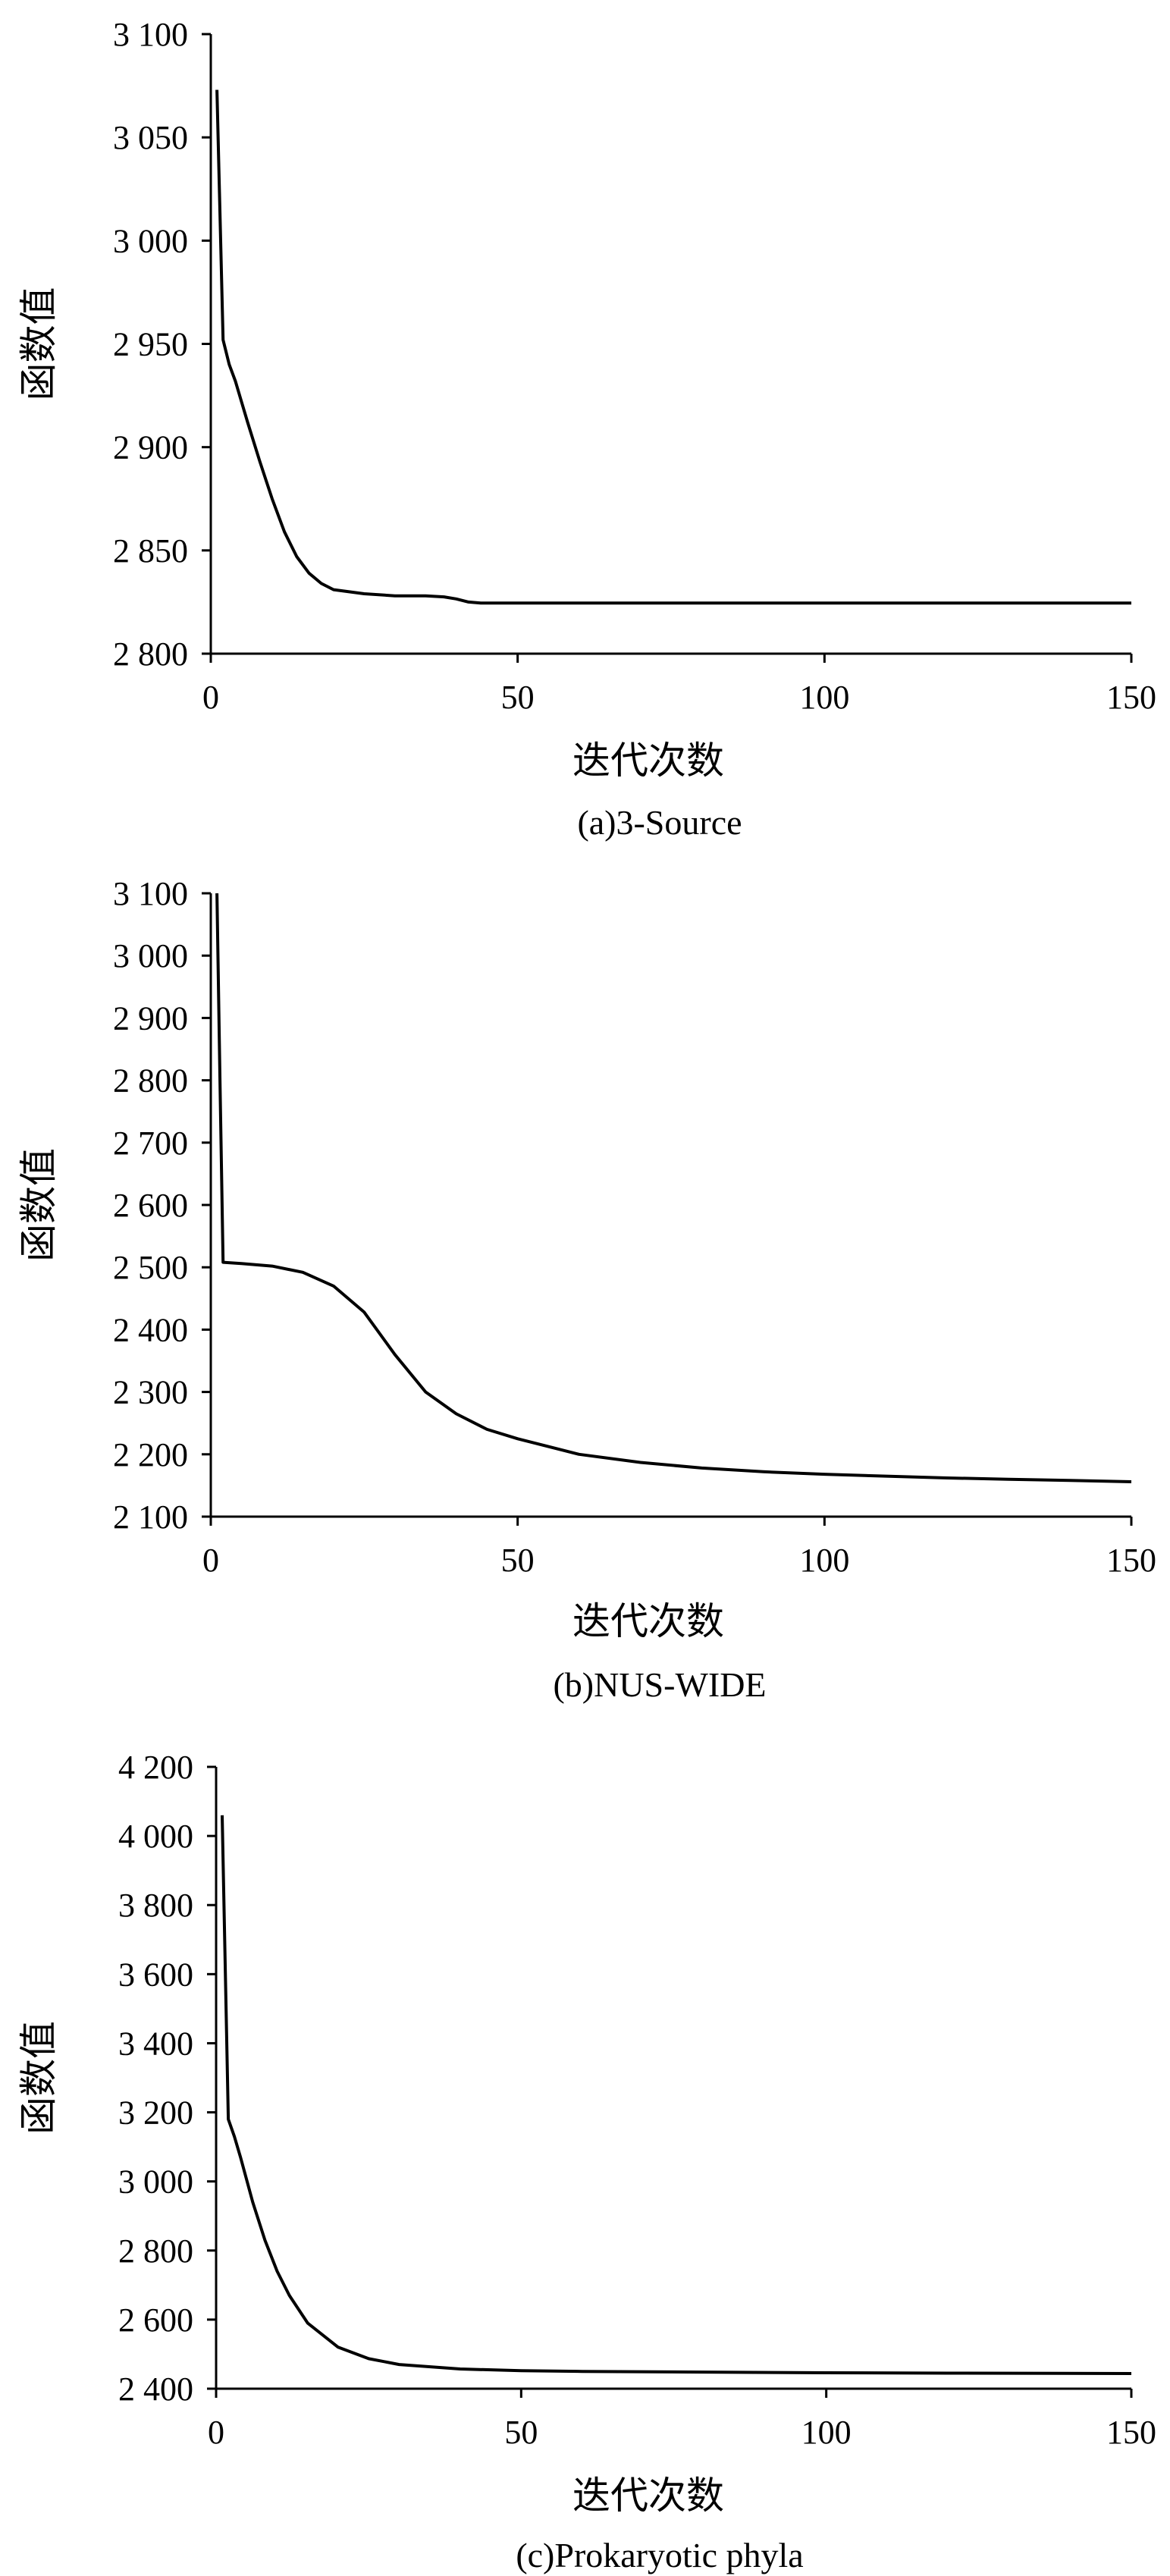  I want to click on chart-2-y-tick-label: 2 800, so click(155, 2251).